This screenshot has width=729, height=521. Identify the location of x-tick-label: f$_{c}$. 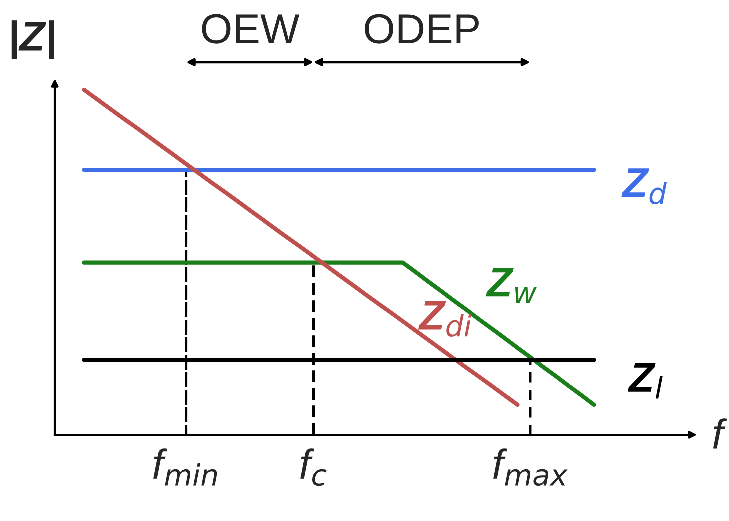
(313, 467).